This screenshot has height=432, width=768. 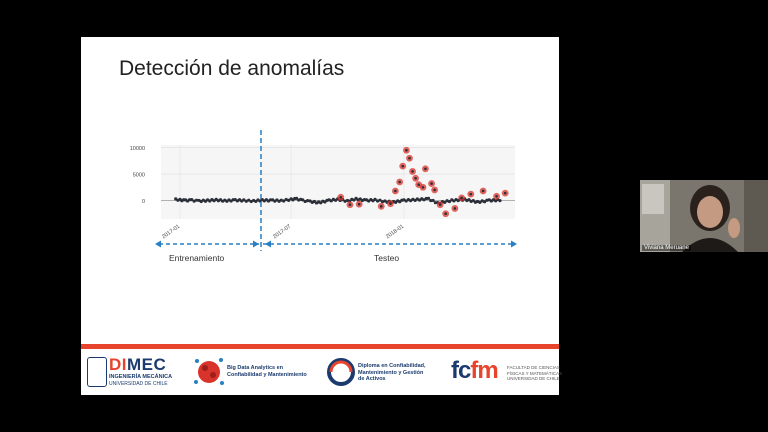 I want to click on y-tick-label: 5000, so click(x=139, y=176).